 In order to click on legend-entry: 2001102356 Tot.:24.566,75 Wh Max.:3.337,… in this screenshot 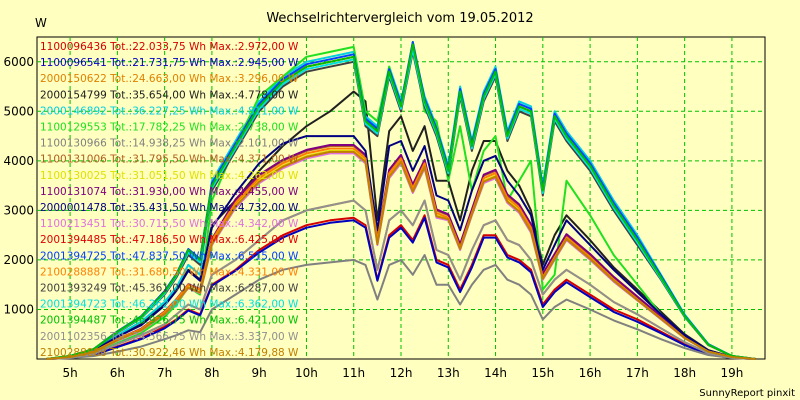, I will do `click(169, 337)`.